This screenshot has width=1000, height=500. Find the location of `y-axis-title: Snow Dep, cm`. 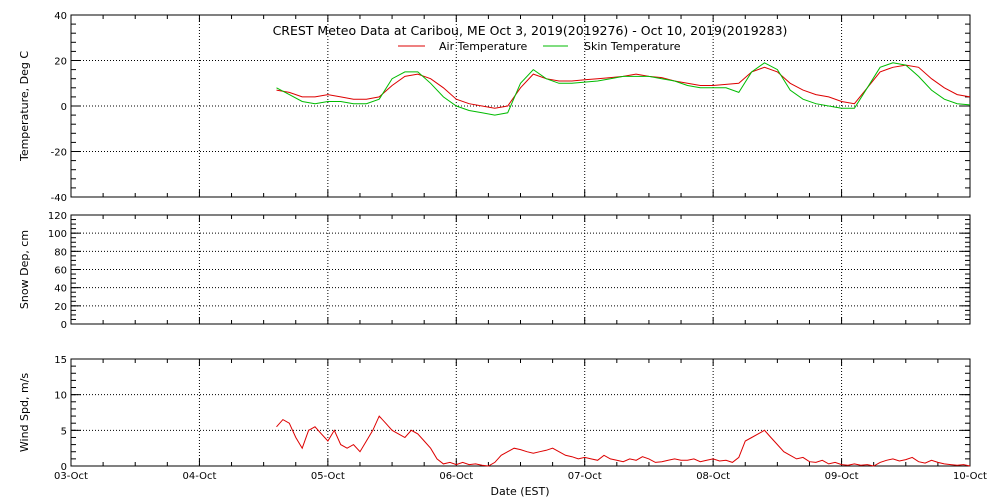

y-axis-title: Snow Dep, cm is located at coordinates (24, 269).